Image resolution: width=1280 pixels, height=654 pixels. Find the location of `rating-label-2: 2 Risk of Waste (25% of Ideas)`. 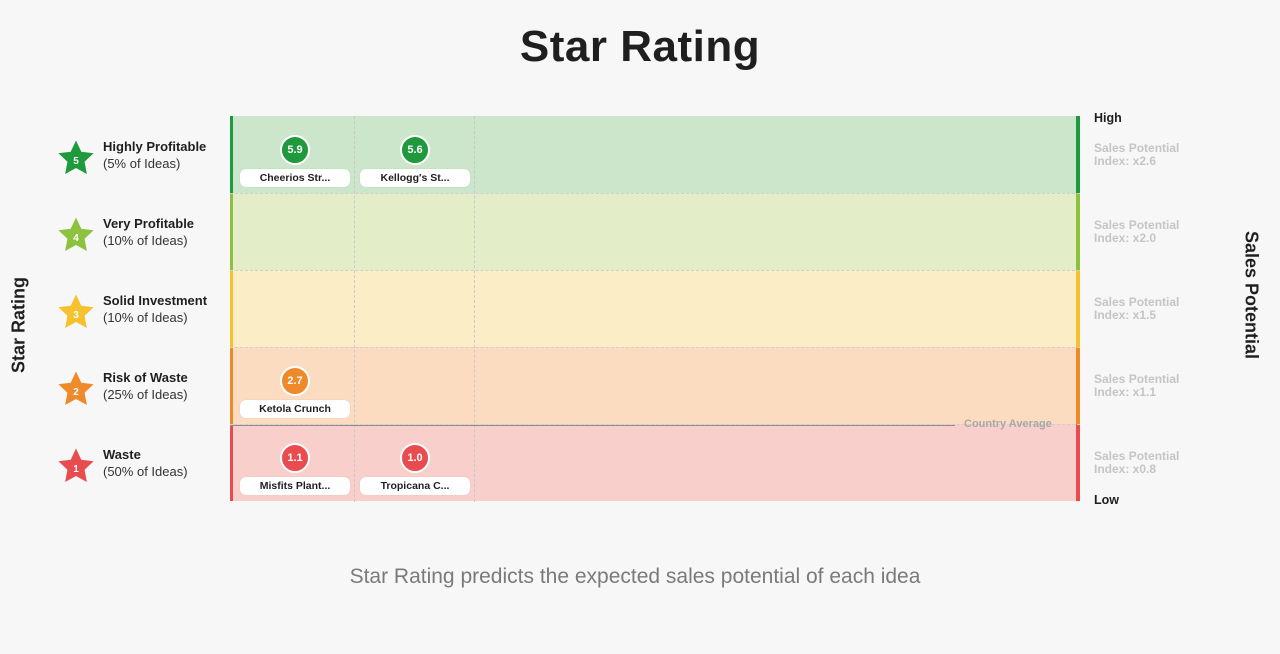

rating-label-2: 2 Risk of Waste (25% of Ideas) is located at coordinates (143, 385).